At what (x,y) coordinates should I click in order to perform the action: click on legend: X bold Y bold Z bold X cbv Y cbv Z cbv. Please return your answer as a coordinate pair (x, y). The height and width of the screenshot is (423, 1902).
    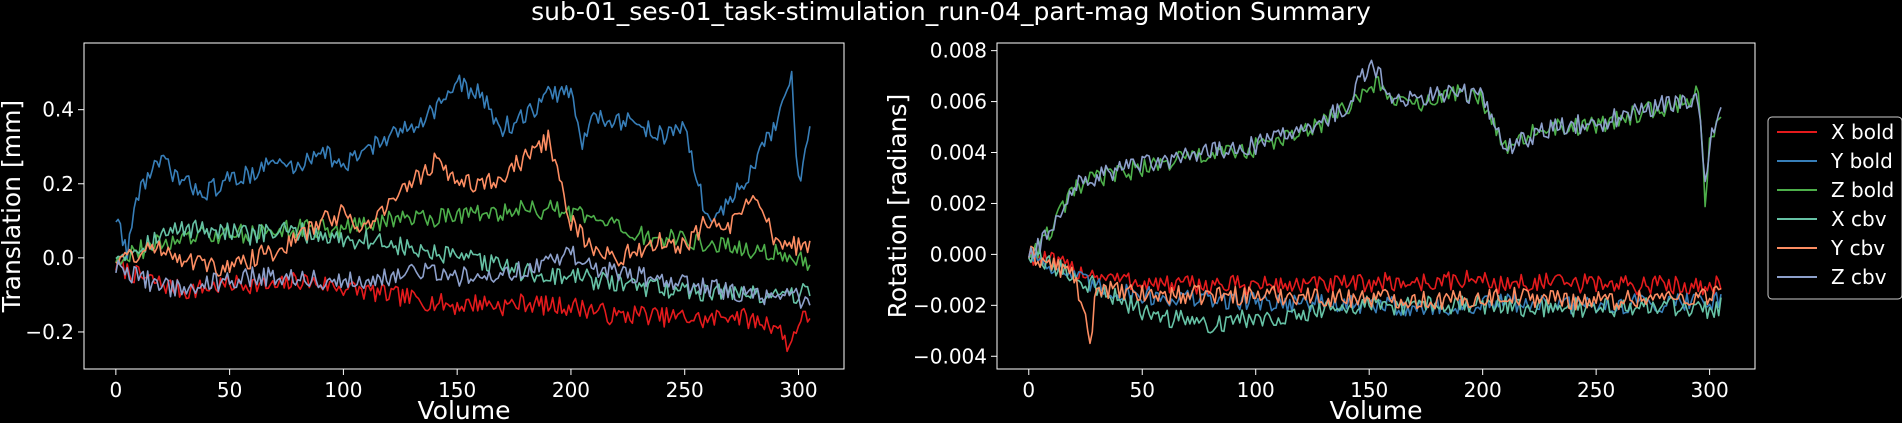
    Looking at the image, I should click on (1834, 208).